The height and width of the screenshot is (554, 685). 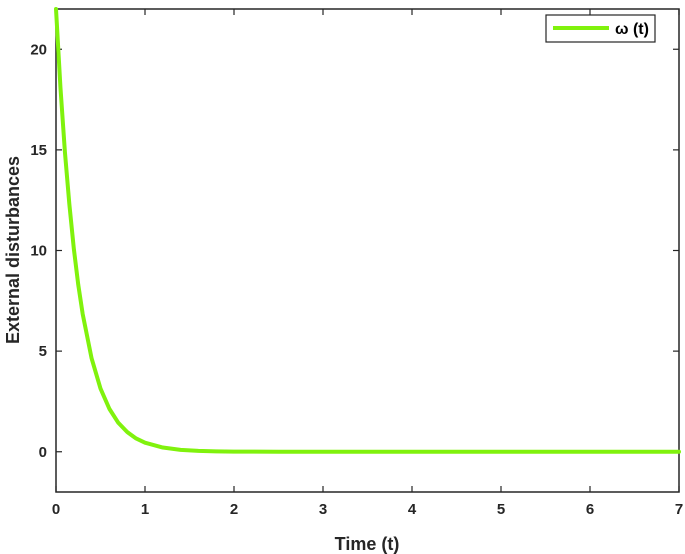 What do you see at coordinates (43, 452) in the screenshot?
I see `y-tick-label: 0` at bounding box center [43, 452].